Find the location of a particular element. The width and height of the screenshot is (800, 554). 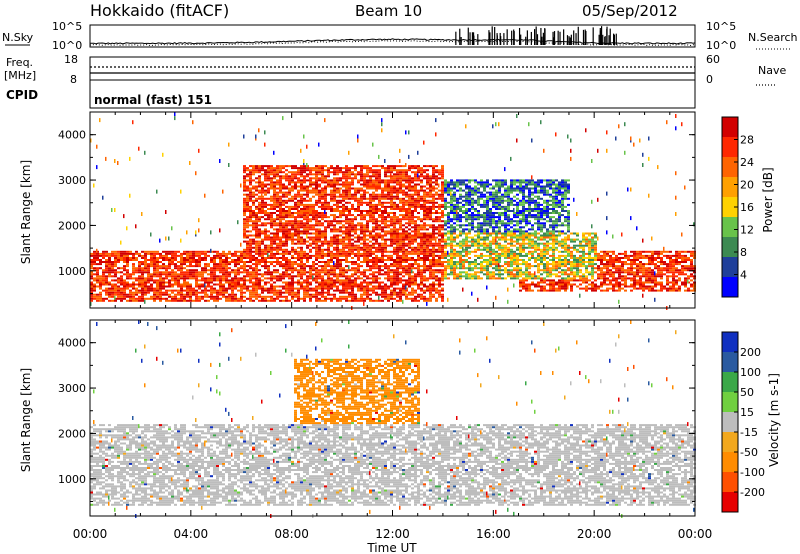

cpid-value: normal (fast) 151 is located at coordinates (153, 100).